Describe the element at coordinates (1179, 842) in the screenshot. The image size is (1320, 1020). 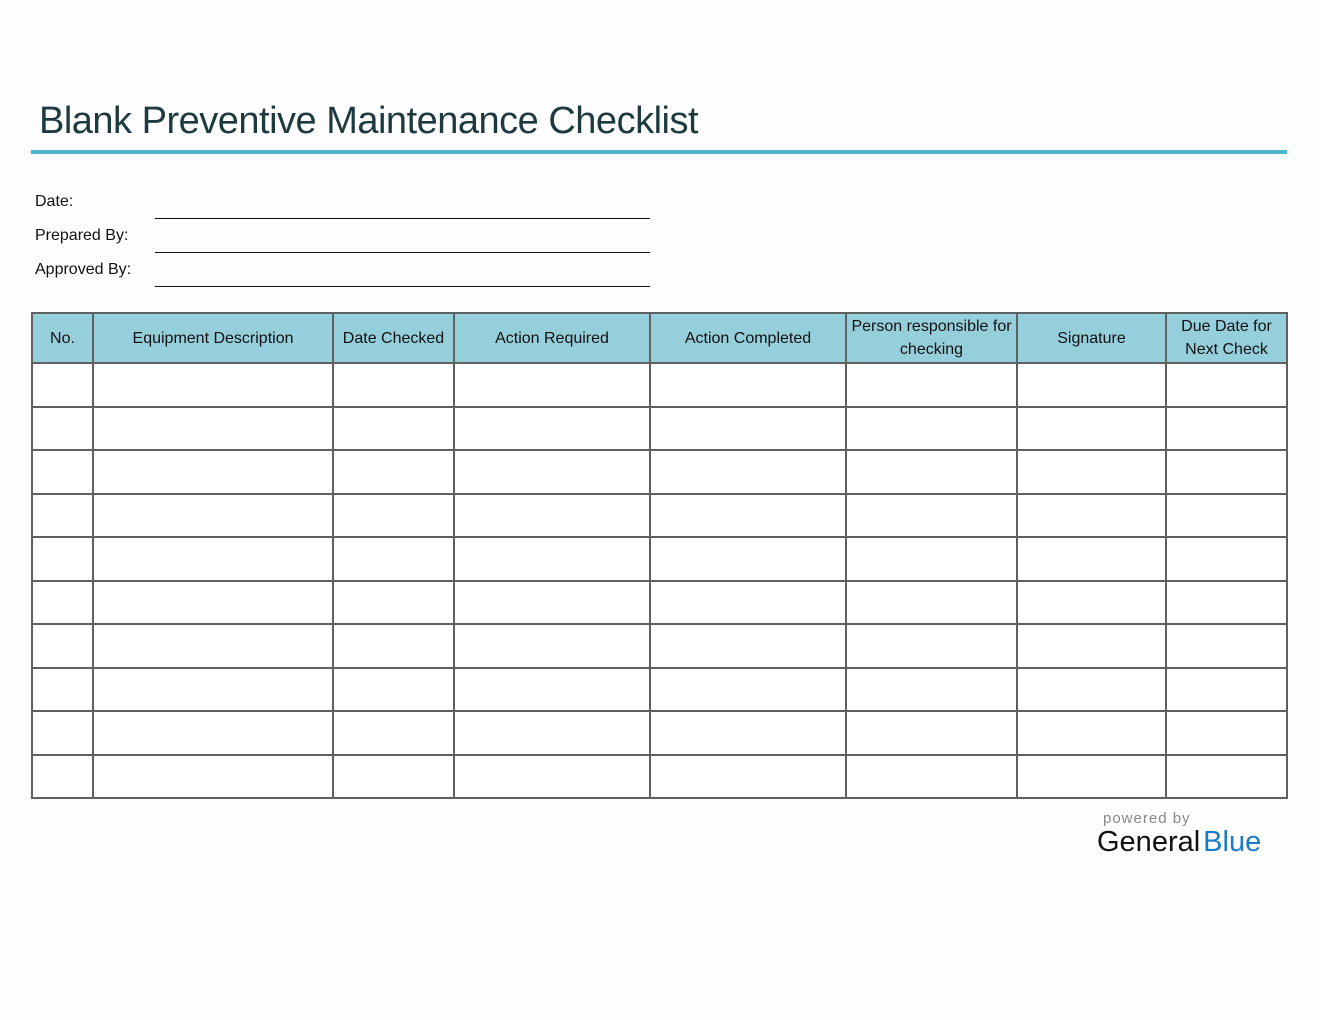
I see `generalblue-logo: General Blue` at that location.